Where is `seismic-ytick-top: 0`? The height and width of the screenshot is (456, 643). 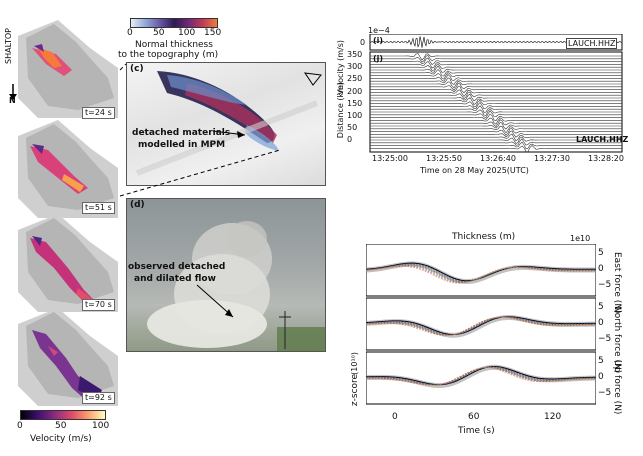
seismic-ytick-top: 0 is located at coordinates (363, 42).